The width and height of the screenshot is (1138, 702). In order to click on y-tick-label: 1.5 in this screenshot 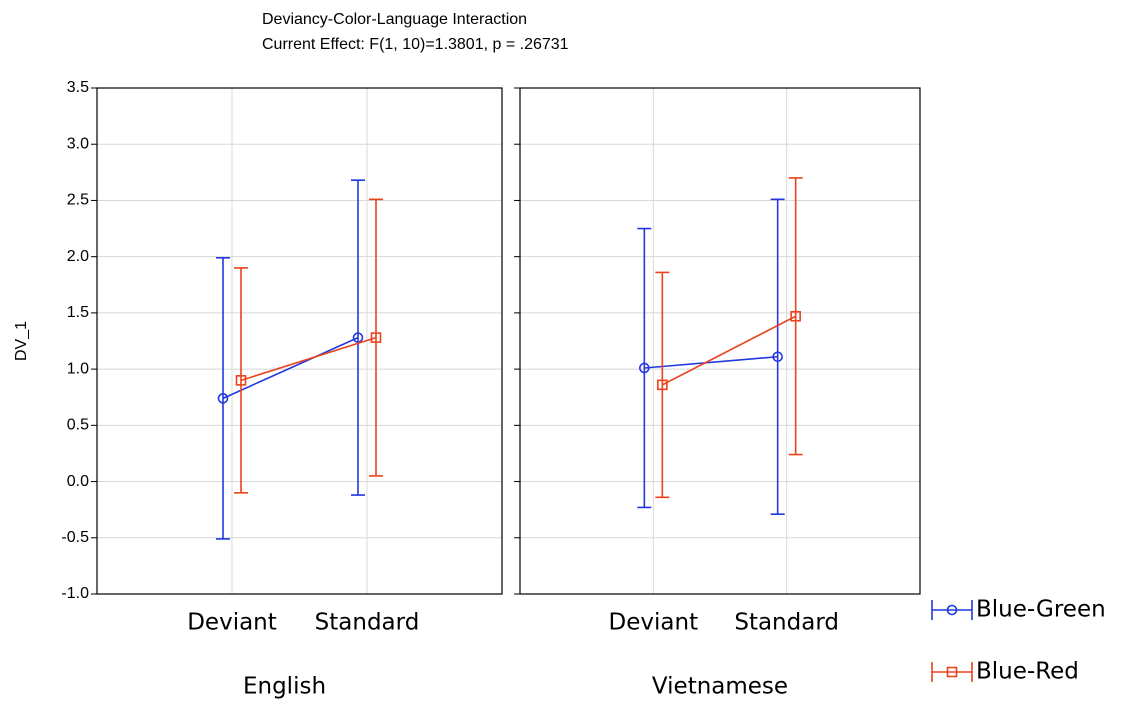, I will do `click(78, 312)`.